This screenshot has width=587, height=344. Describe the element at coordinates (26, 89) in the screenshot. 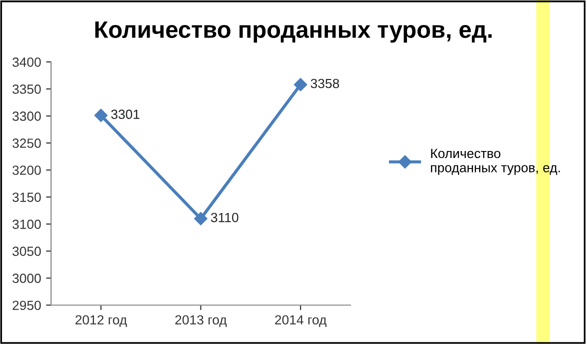

I see `y-tick-label: 3350` at that location.